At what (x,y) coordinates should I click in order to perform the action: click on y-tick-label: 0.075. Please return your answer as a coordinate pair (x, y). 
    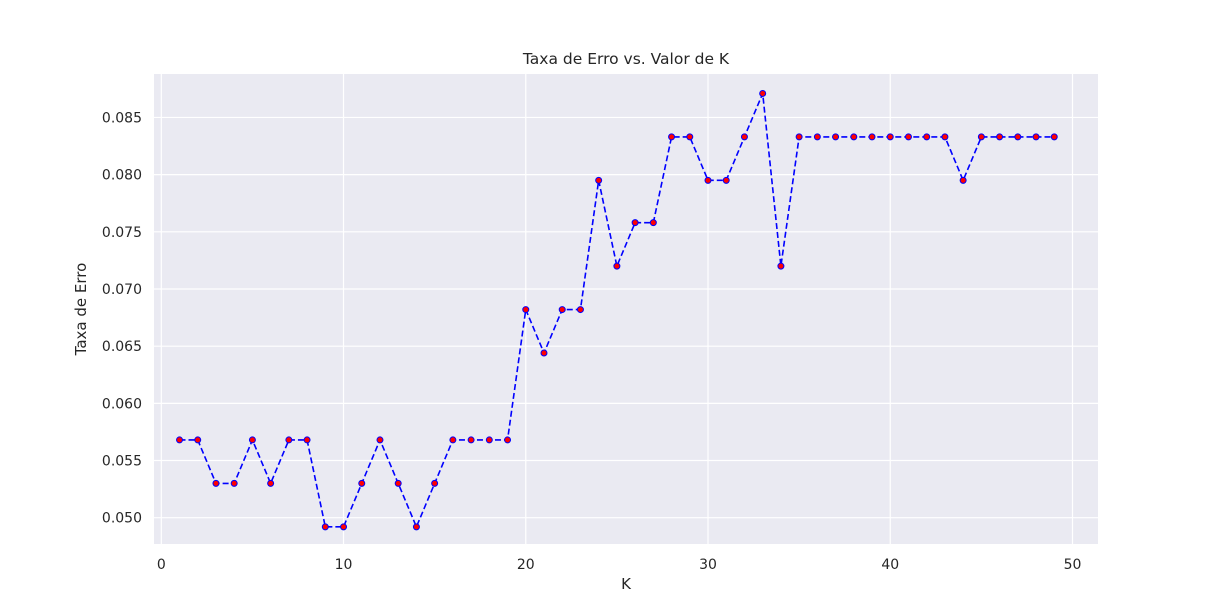
    Looking at the image, I should click on (122, 233).